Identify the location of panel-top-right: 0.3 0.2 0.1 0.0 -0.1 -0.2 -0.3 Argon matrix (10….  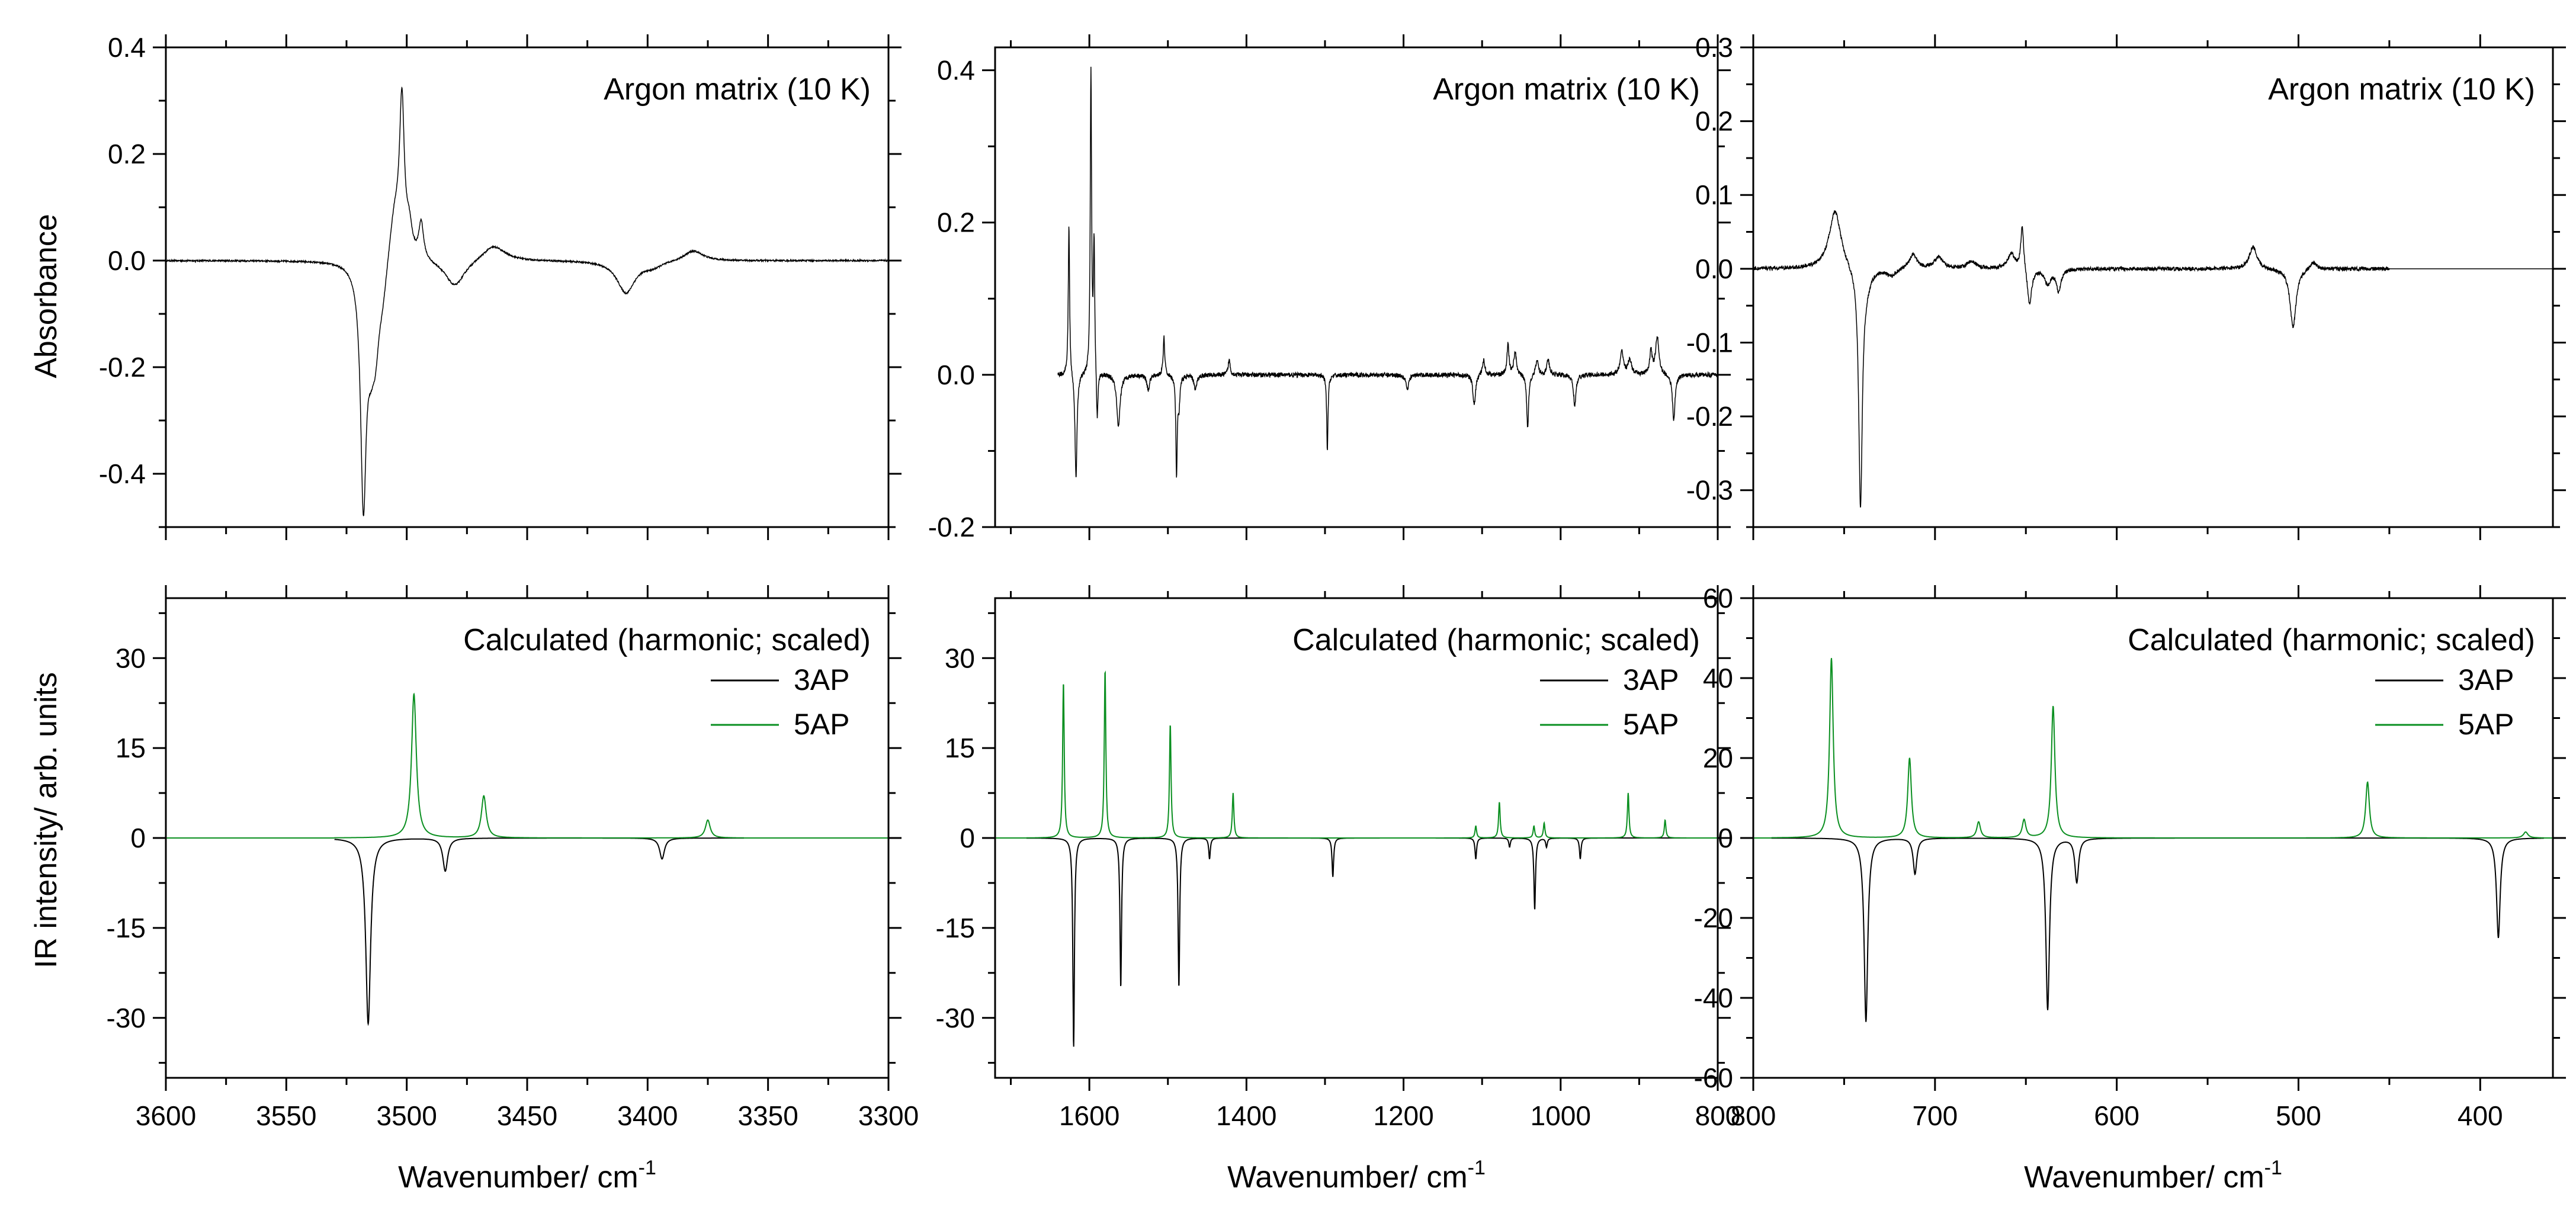
(2126, 286).